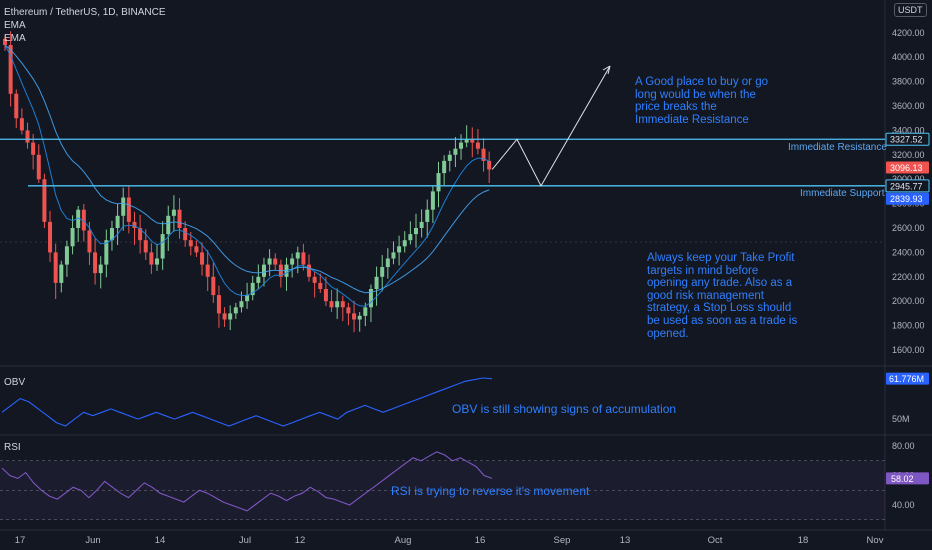 The width and height of the screenshot is (932, 550). I want to click on ema-legend-1: EMA, so click(15, 25).